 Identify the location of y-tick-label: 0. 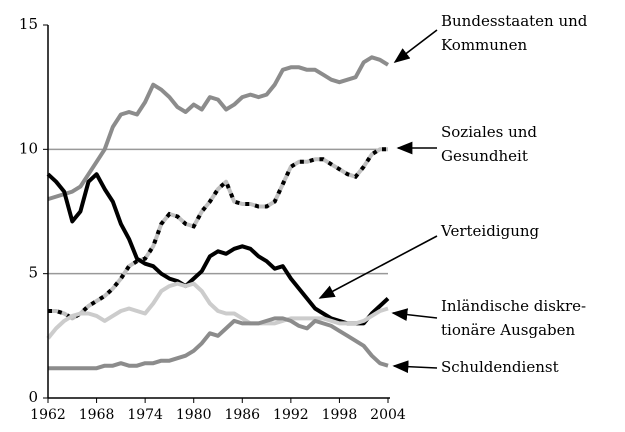
(33, 397).